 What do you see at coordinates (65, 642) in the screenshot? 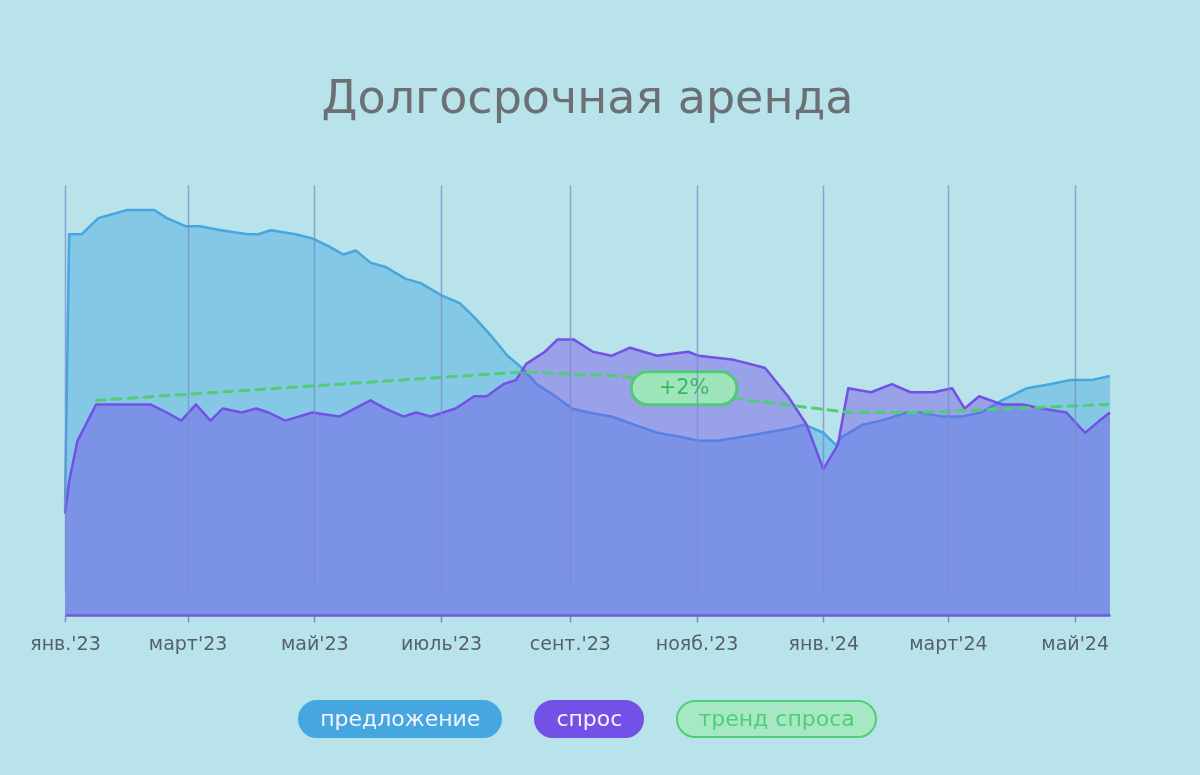
I see `x-tick-label: янв.'23` at bounding box center [65, 642].